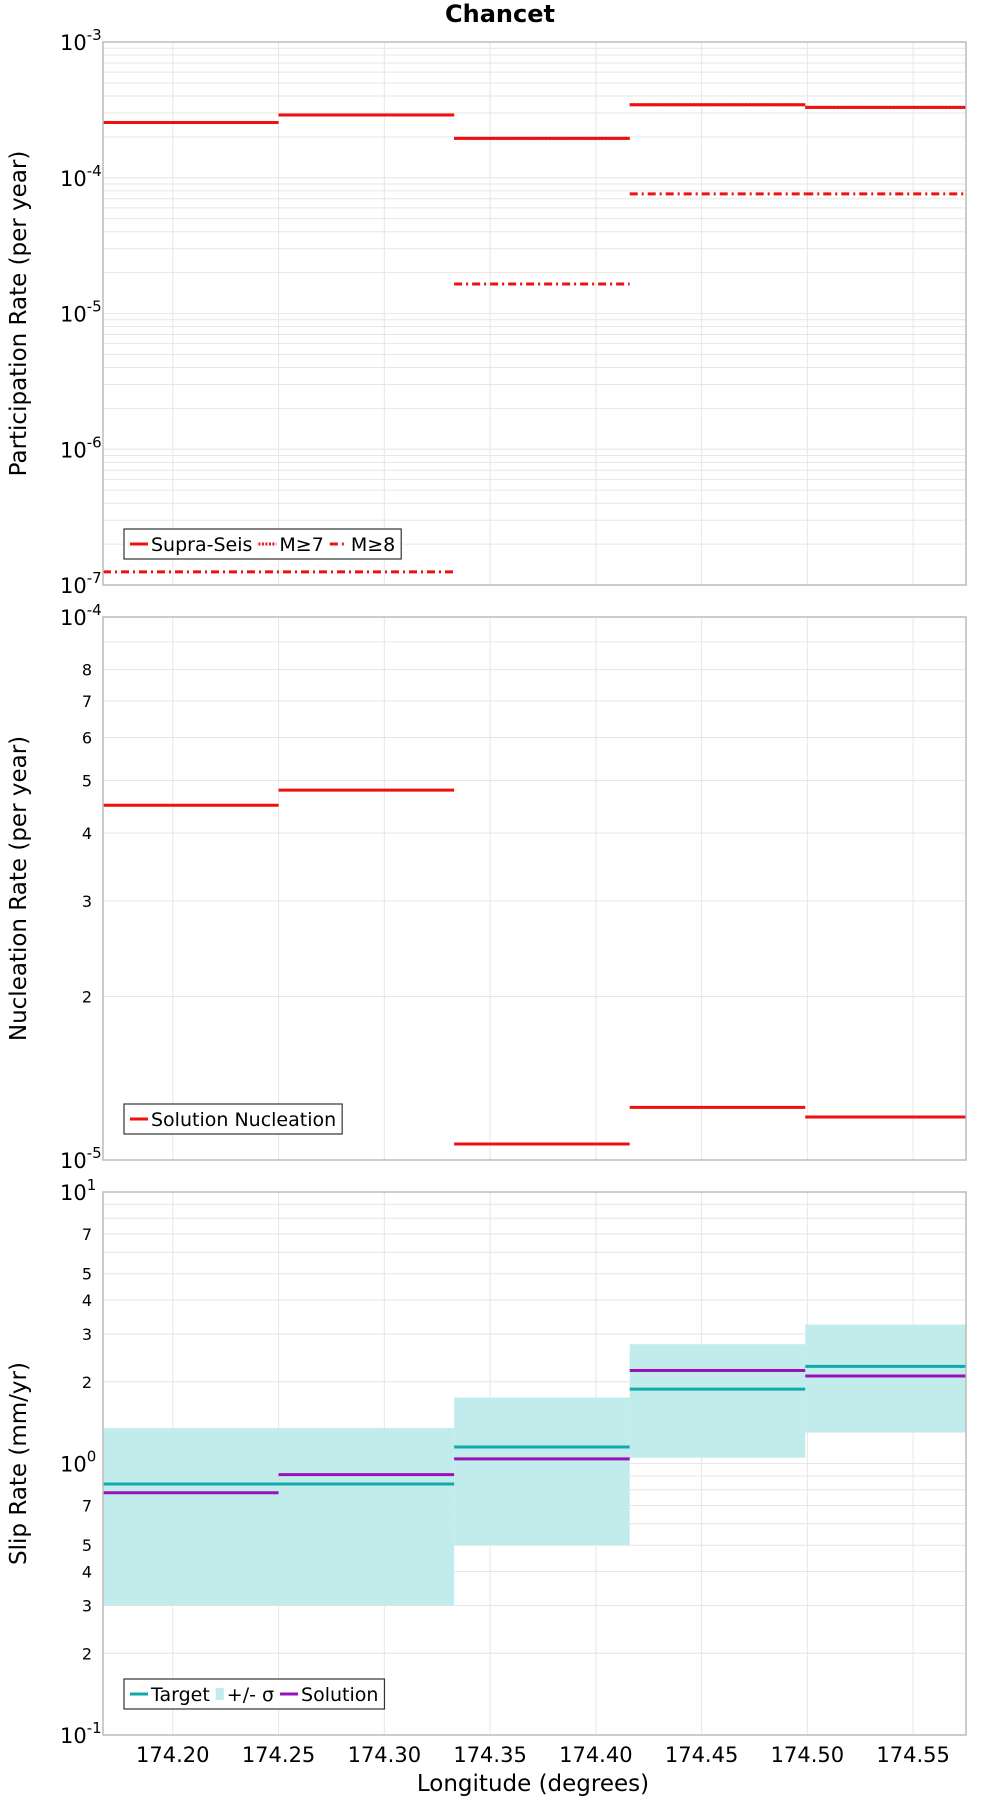 Image resolution: width=1000 pixels, height=1800 pixels. What do you see at coordinates (250, 1695) in the screenshot?
I see `legend-label: +/- σ` at bounding box center [250, 1695].